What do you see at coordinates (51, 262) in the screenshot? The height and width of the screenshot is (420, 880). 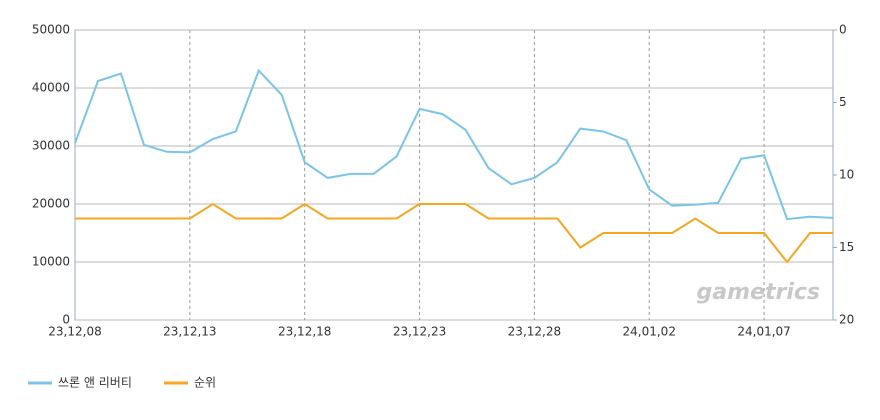 I see `y-tick-label: 10000` at bounding box center [51, 262].